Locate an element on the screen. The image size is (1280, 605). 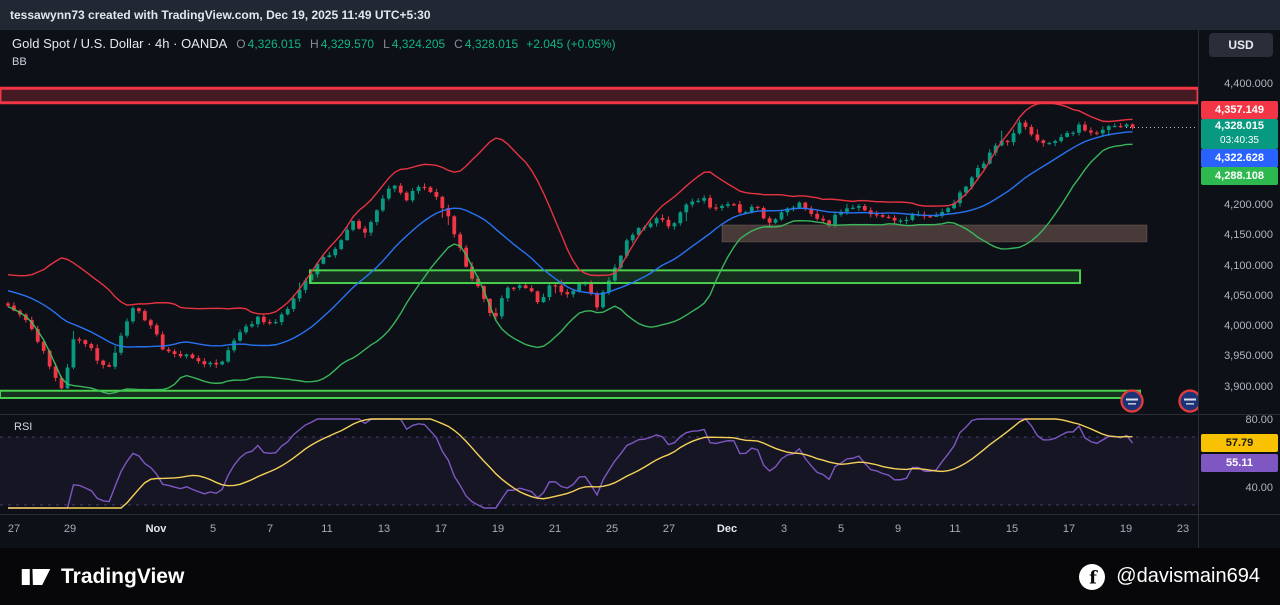
low-value: 4,324.205 is located at coordinates (418, 44).